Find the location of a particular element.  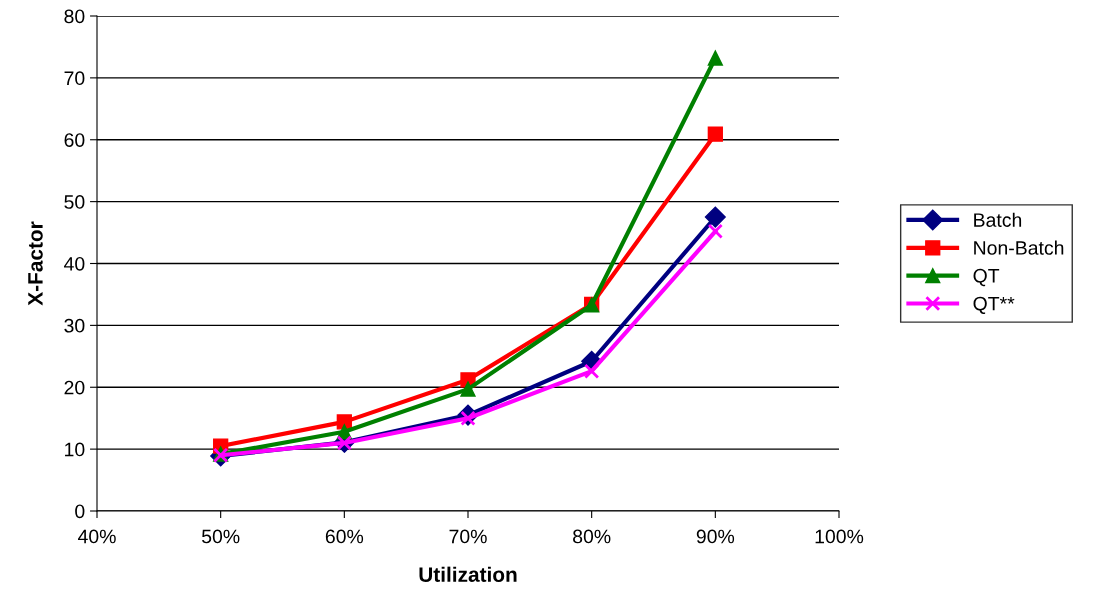

legend-label: QT is located at coordinates (986, 277).